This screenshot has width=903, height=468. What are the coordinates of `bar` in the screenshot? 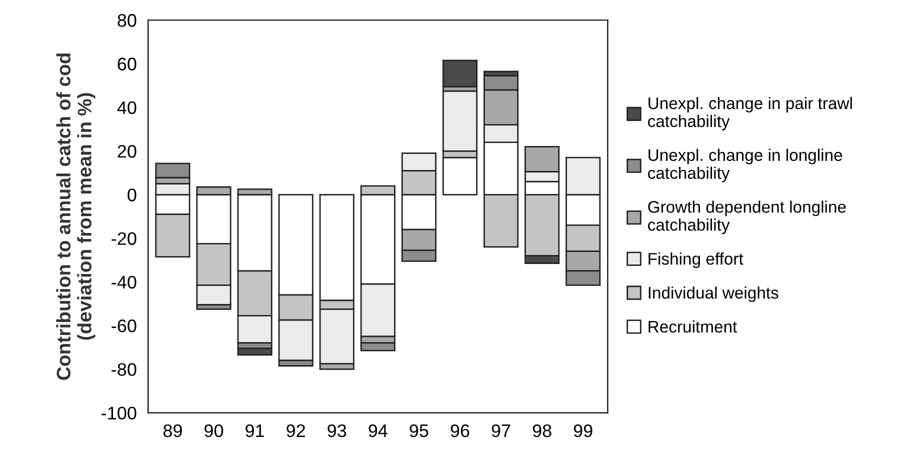 It's located at (460, 74).